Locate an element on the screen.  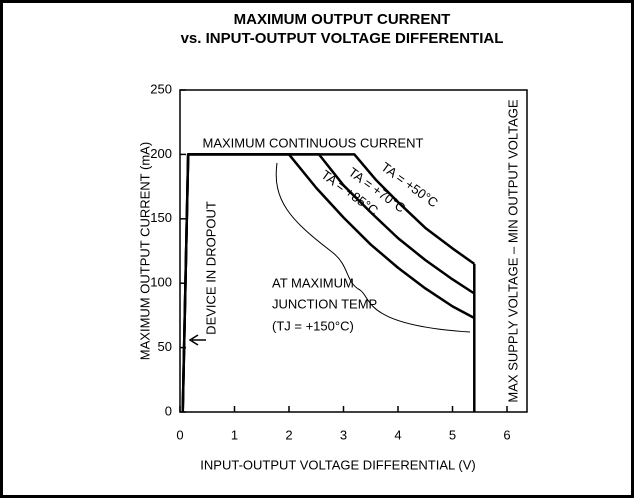
annotation: DEVICE IN DROPOUT is located at coordinates (210, 268).